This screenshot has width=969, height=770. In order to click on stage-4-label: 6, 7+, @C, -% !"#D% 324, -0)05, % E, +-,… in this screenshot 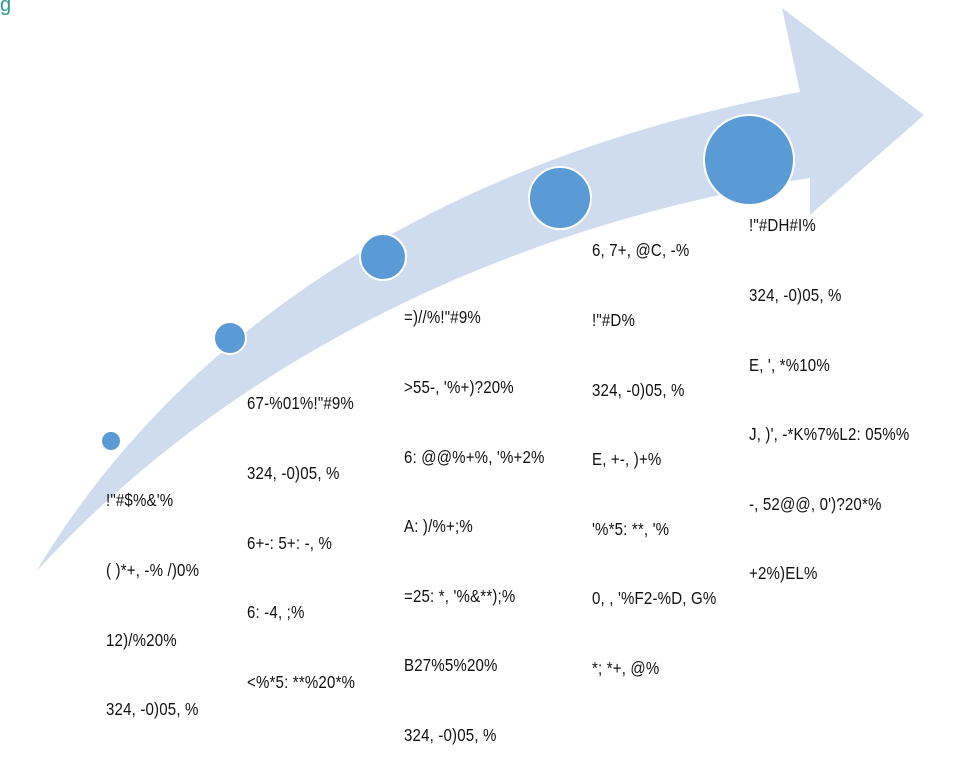, I will do `click(654, 448)`.